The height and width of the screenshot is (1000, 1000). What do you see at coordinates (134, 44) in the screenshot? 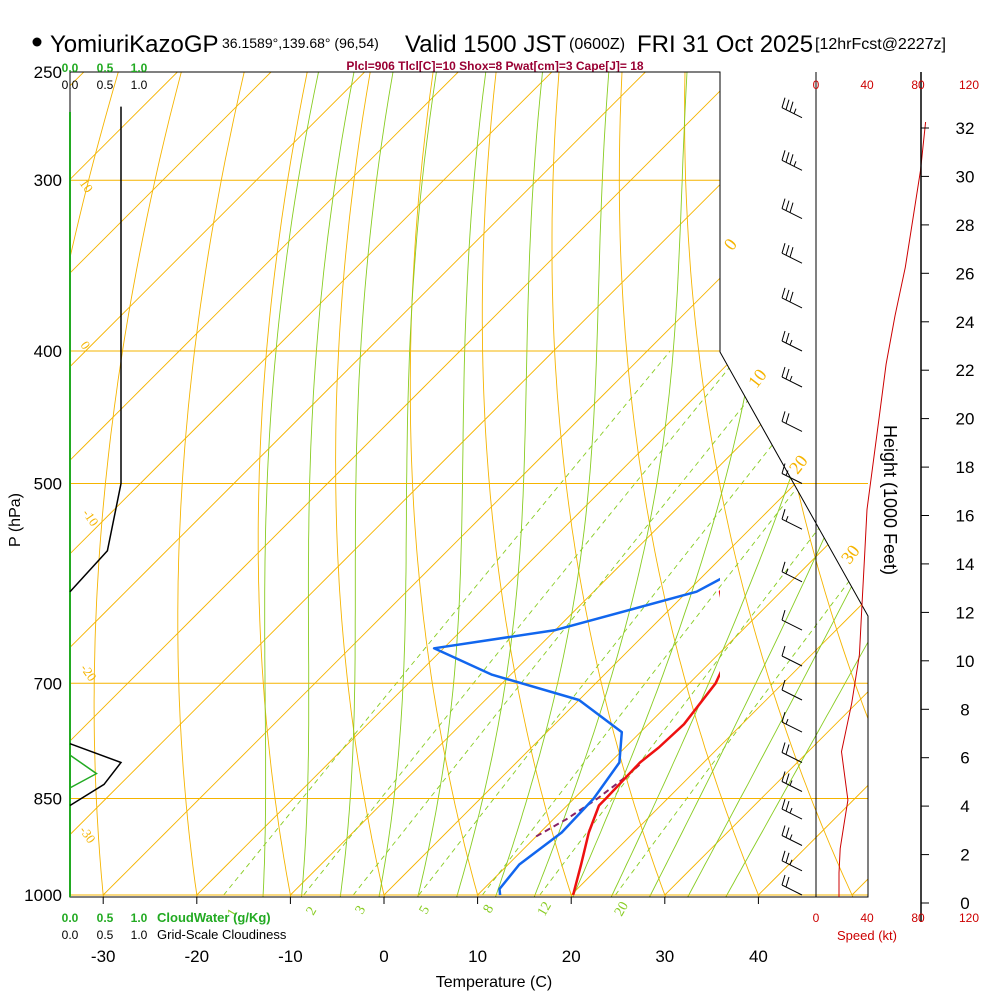
I see `station-name: YomiuriKazoGP` at bounding box center [134, 44].